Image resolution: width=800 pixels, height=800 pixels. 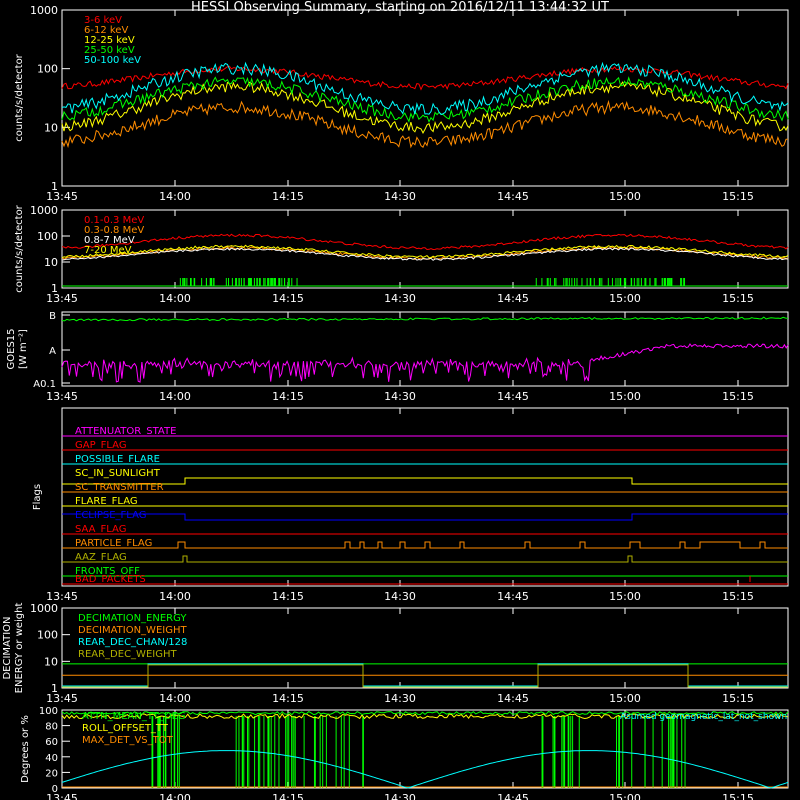 What do you see at coordinates (25, 749) in the screenshot?
I see `y-axis-label: Degrees or %` at bounding box center [25, 749].